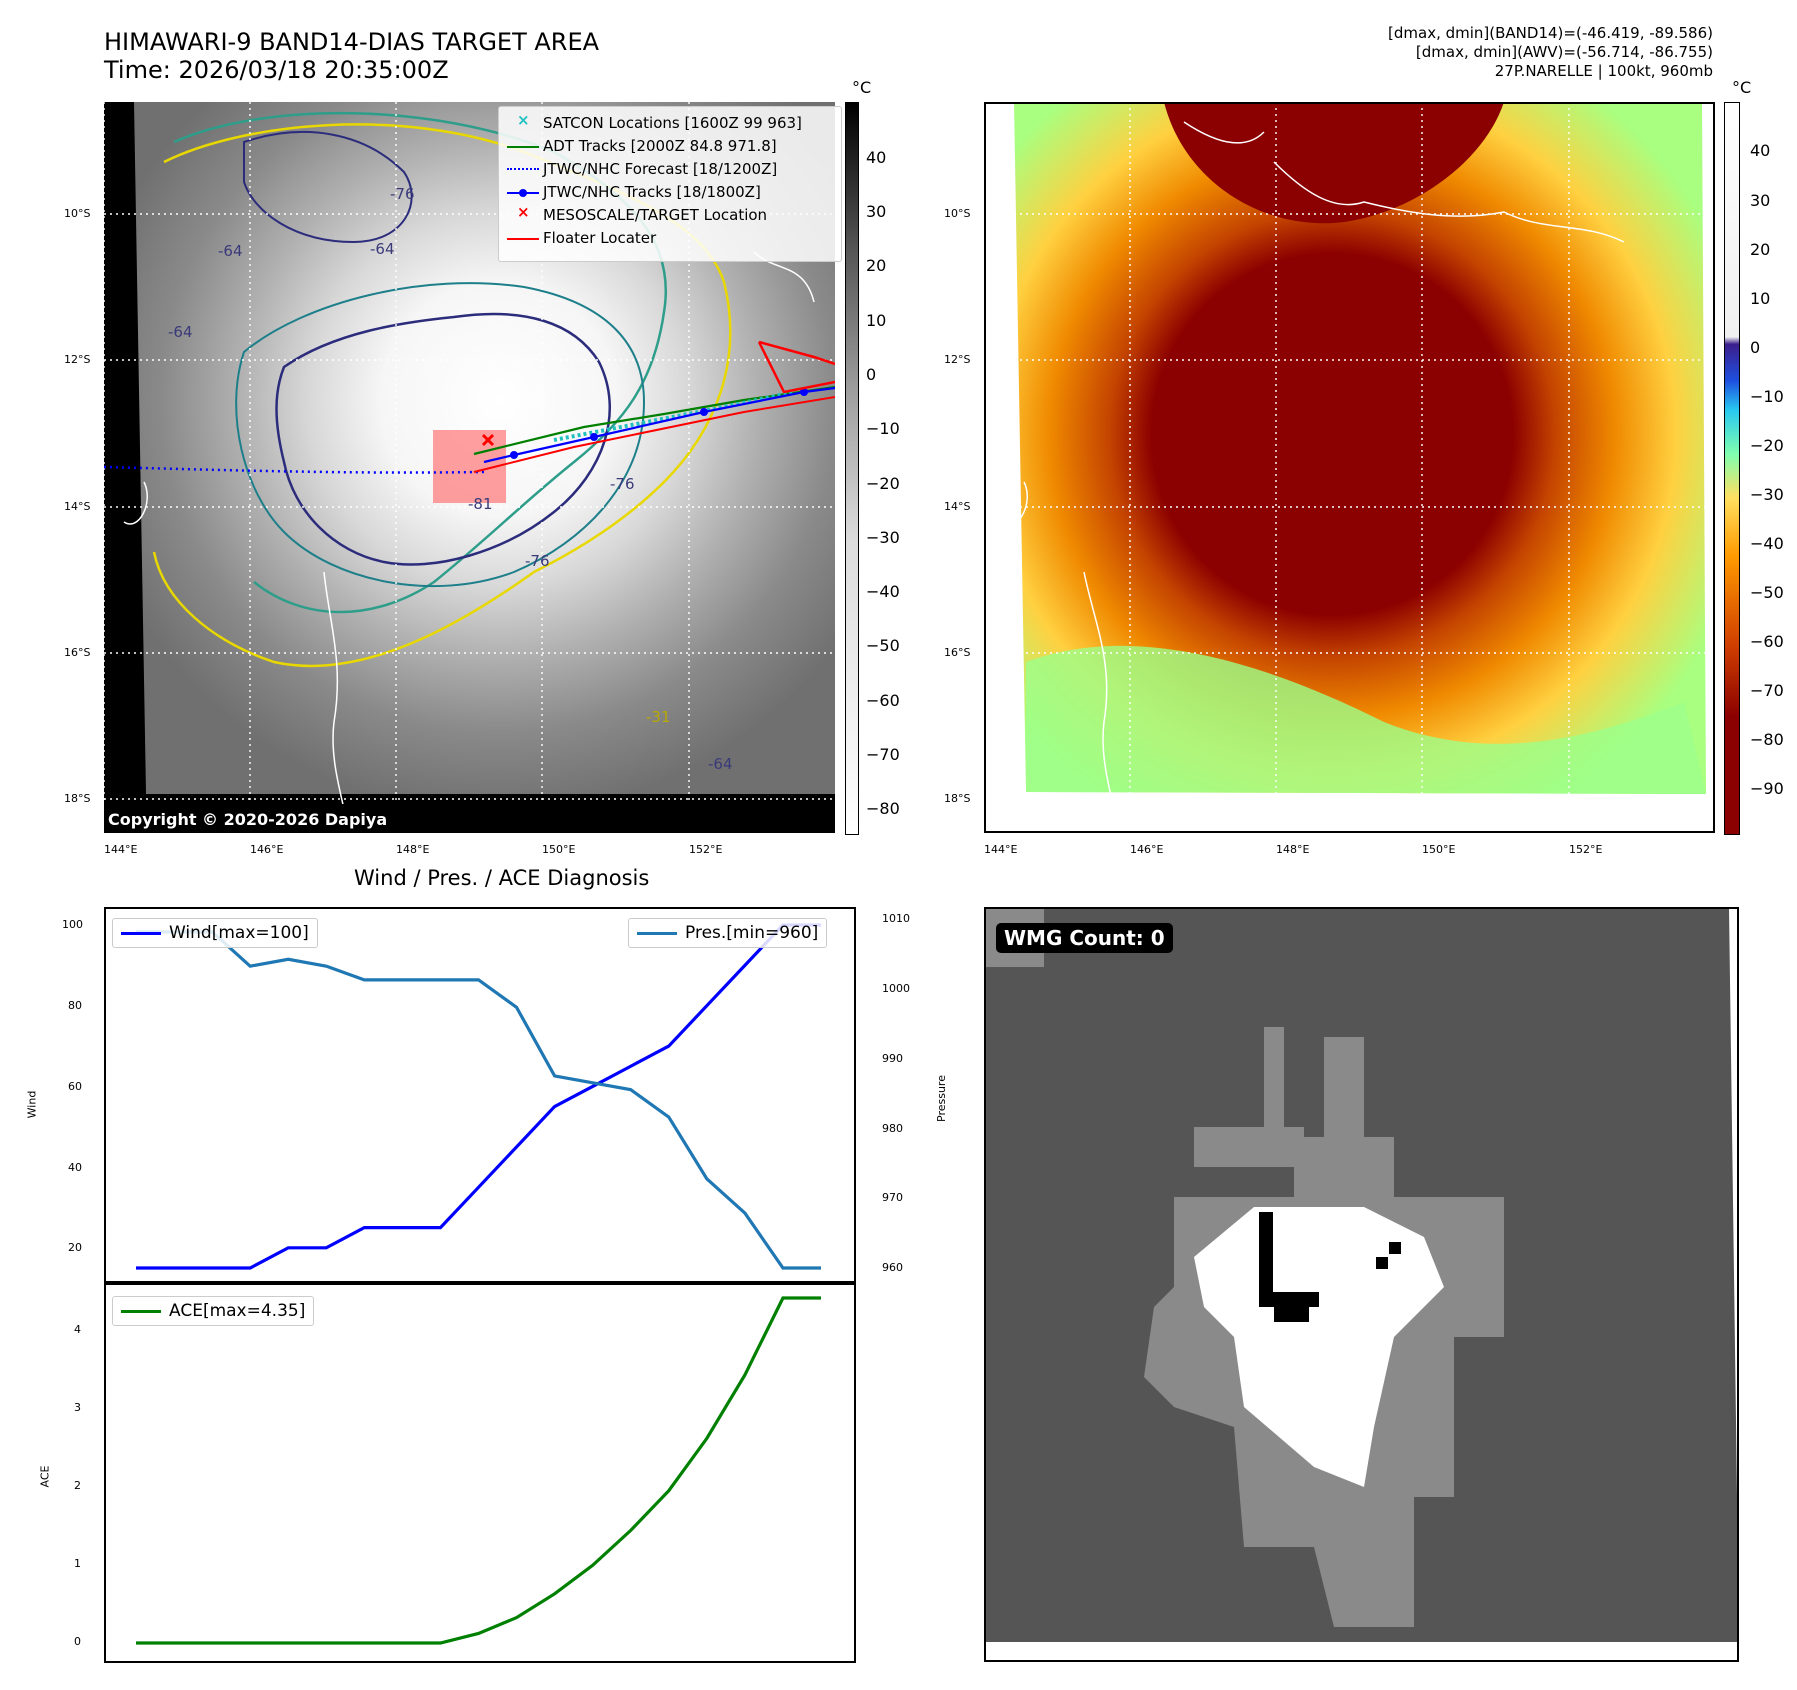  Describe the element at coordinates (294, 469) in the screenshot. I see `forecast-track` at that location.